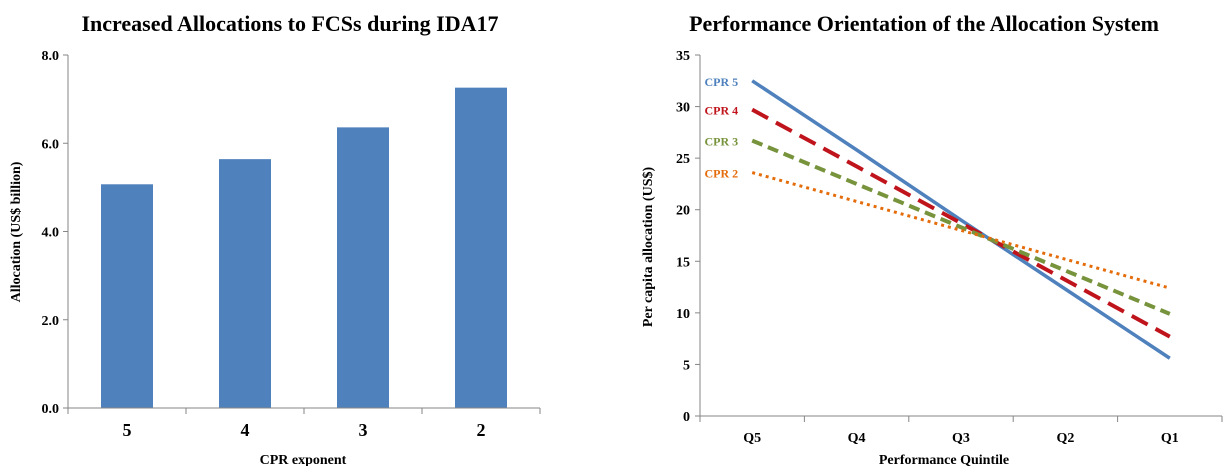  I want to click on bar-chart-y-tick-label: 4.0, so click(51, 233).